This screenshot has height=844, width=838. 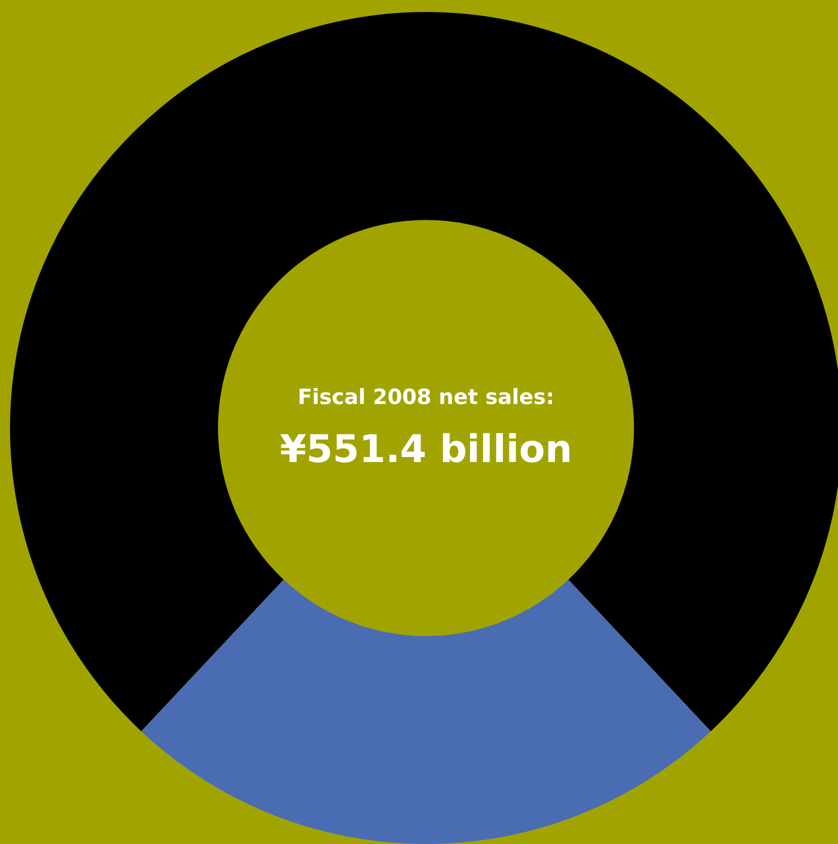 What do you see at coordinates (426, 449) in the screenshot?
I see `text: ¥551.4 billion` at bounding box center [426, 449].